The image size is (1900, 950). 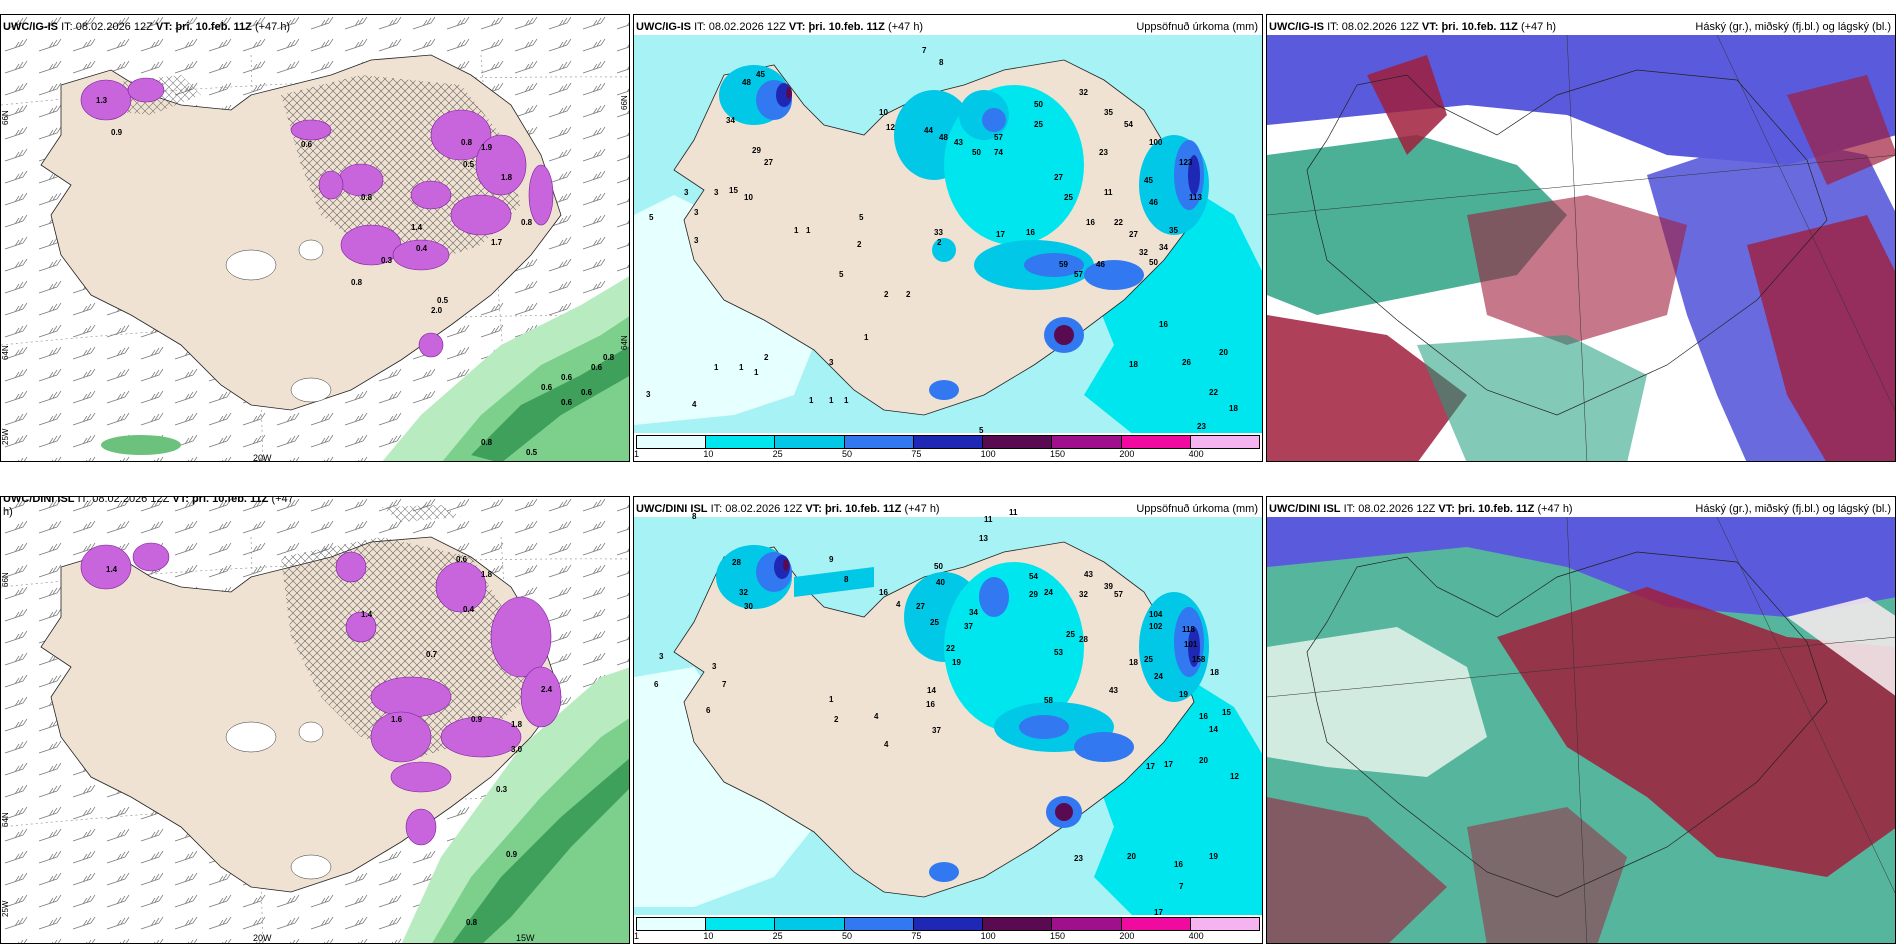 I want to click on legend-tick-label: 50, so click(x=847, y=454).